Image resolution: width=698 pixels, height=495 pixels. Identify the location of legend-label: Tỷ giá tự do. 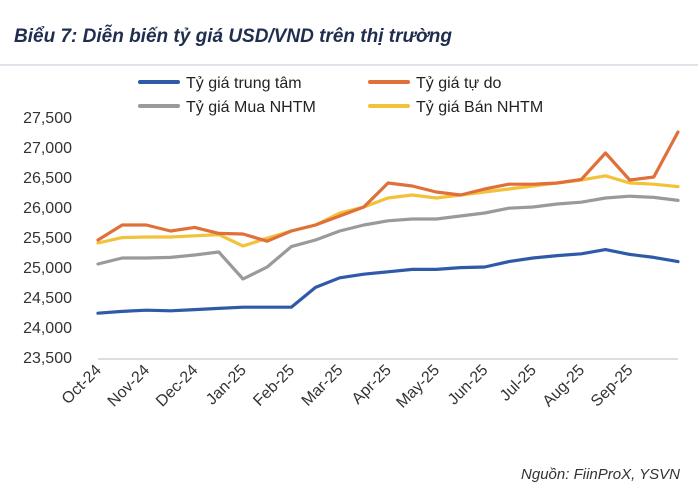
(459, 83).